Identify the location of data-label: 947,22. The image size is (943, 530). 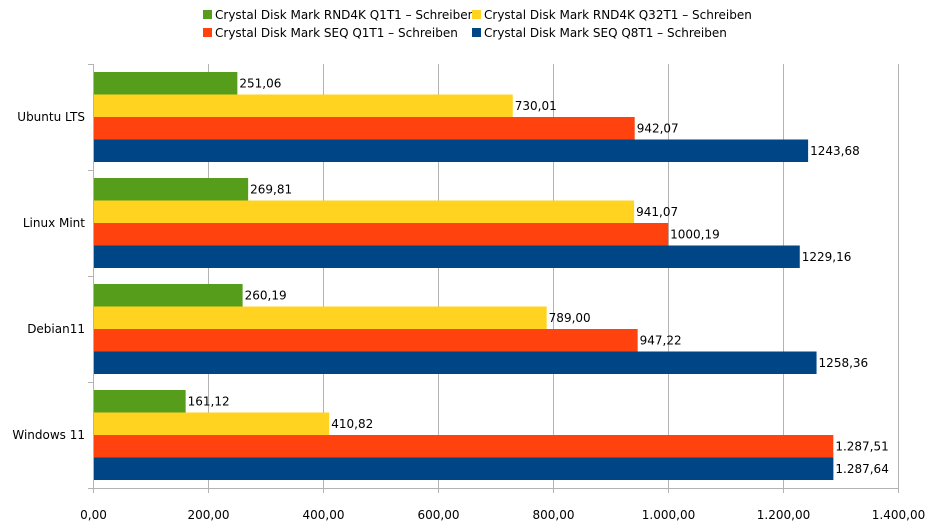
(661, 340).